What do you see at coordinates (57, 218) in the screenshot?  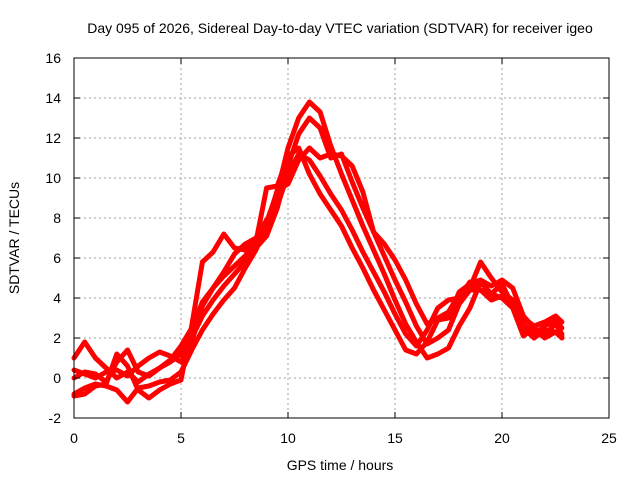 I see `y-tick-label: 8` at bounding box center [57, 218].